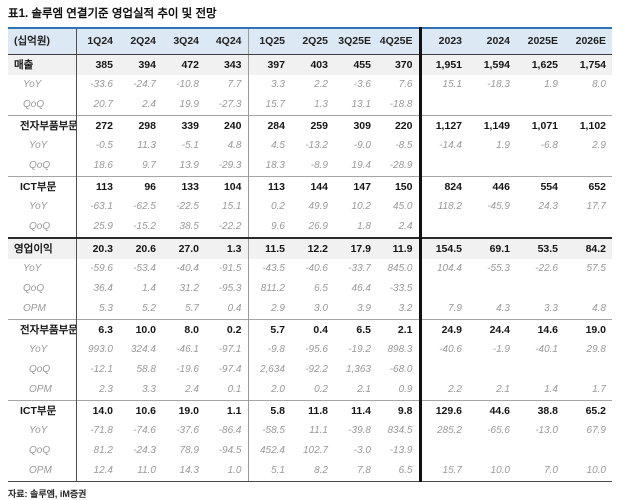 This screenshot has width=617, height=500. Describe the element at coordinates (548, 206) in the screenshot. I see `value-cell: 24.3` at that location.